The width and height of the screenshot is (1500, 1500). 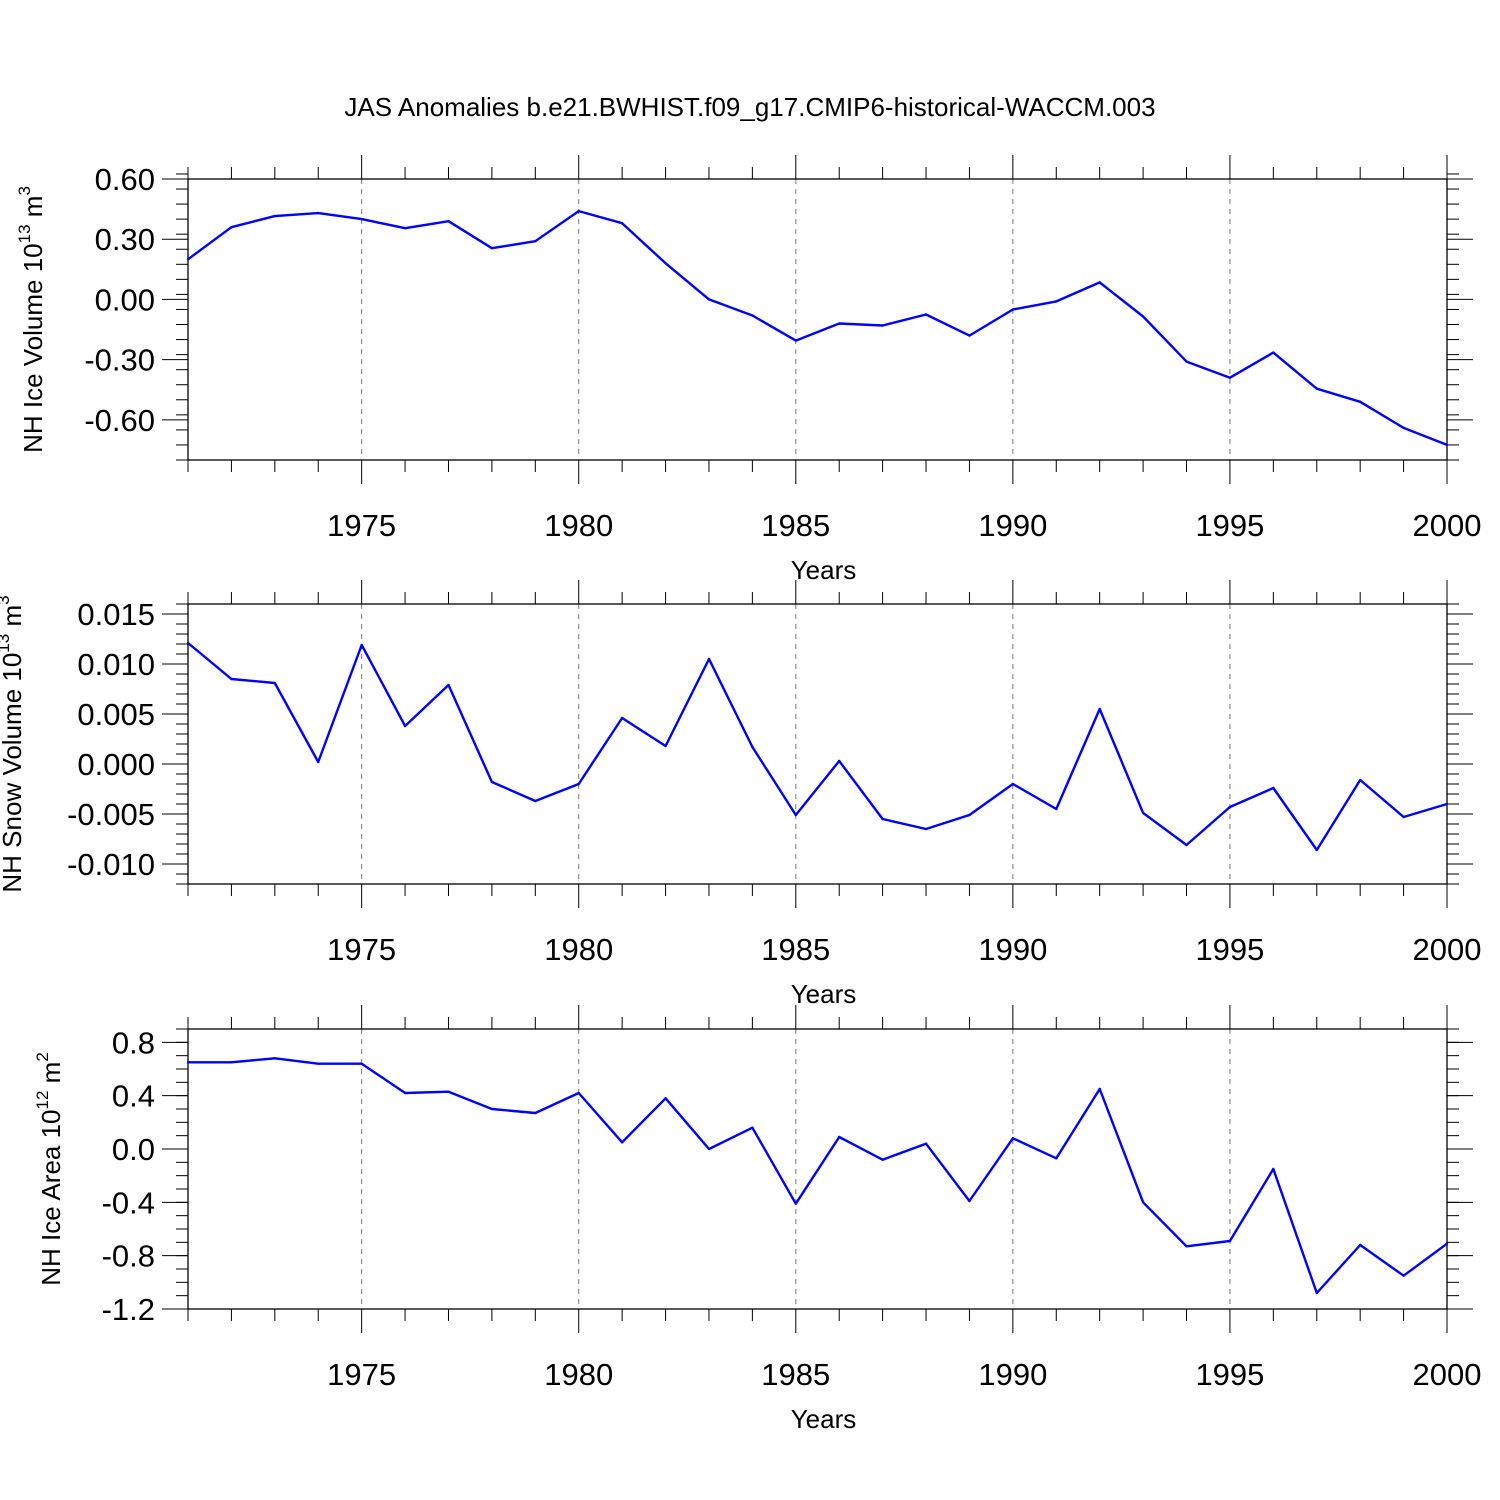 What do you see at coordinates (926, 1143) in the screenshot?
I see `data-point-1988` at bounding box center [926, 1143].